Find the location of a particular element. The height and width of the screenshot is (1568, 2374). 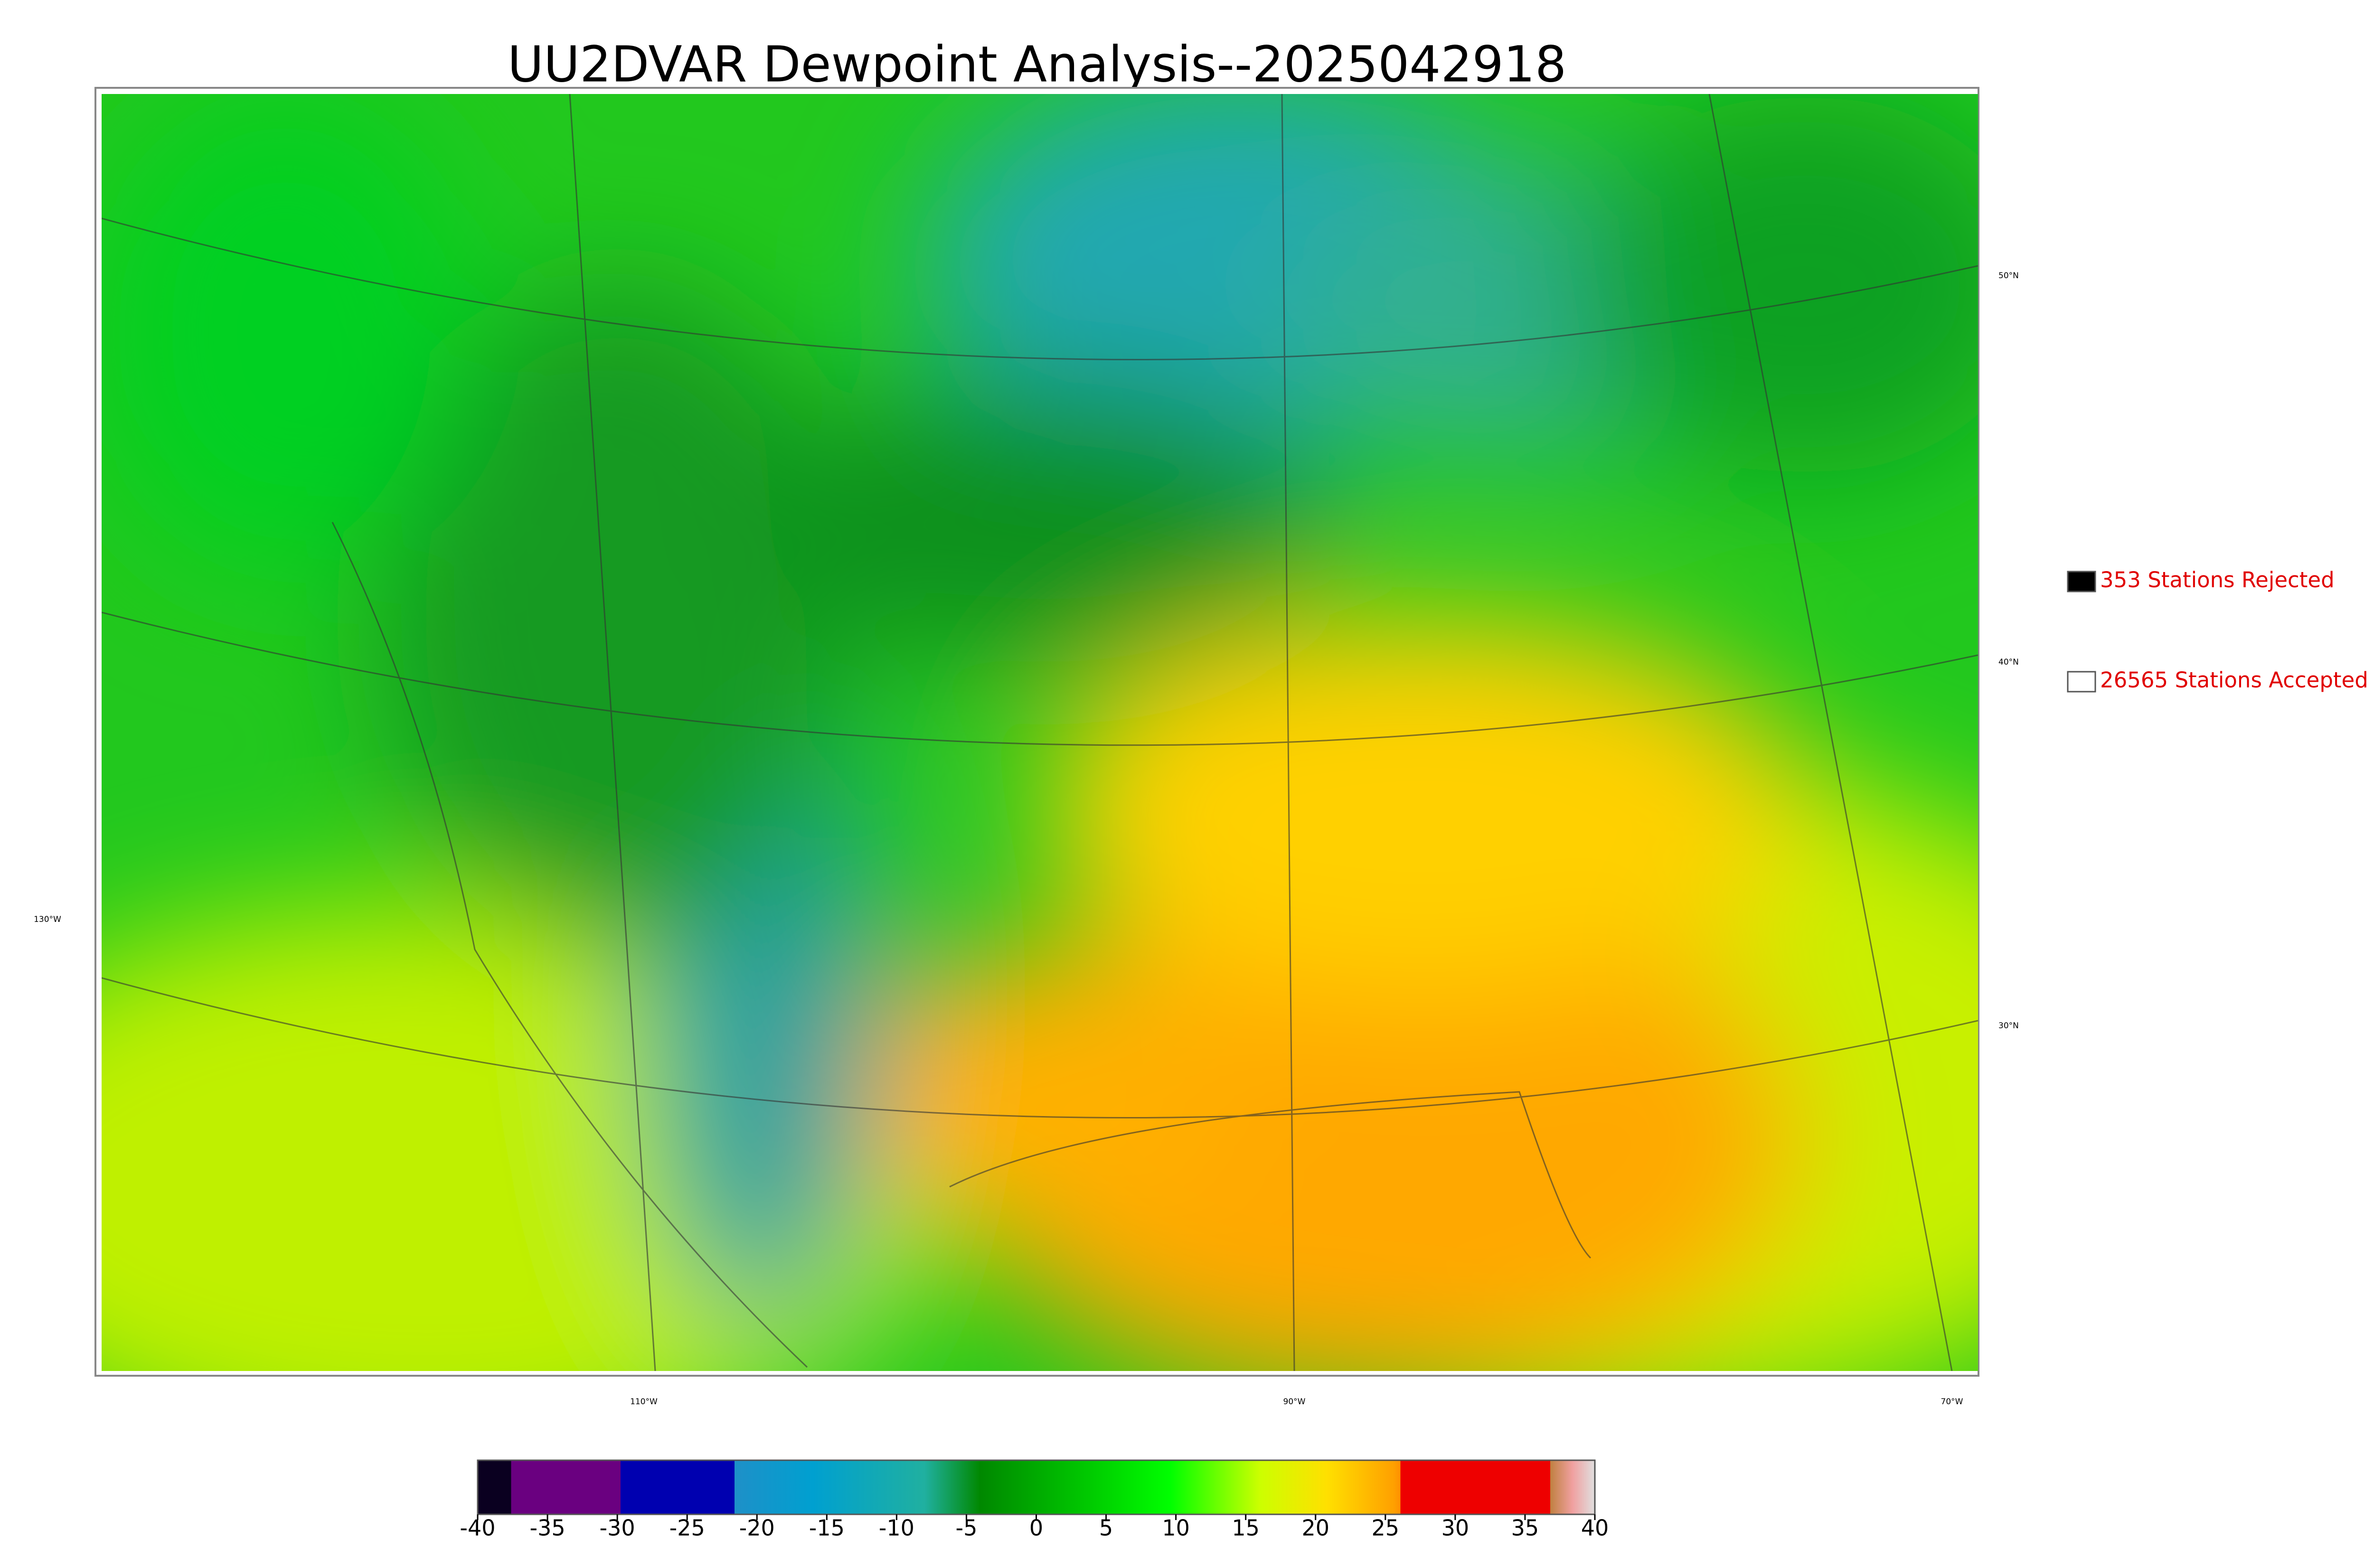

colorbar-tick-label: -30 is located at coordinates (617, 1528).